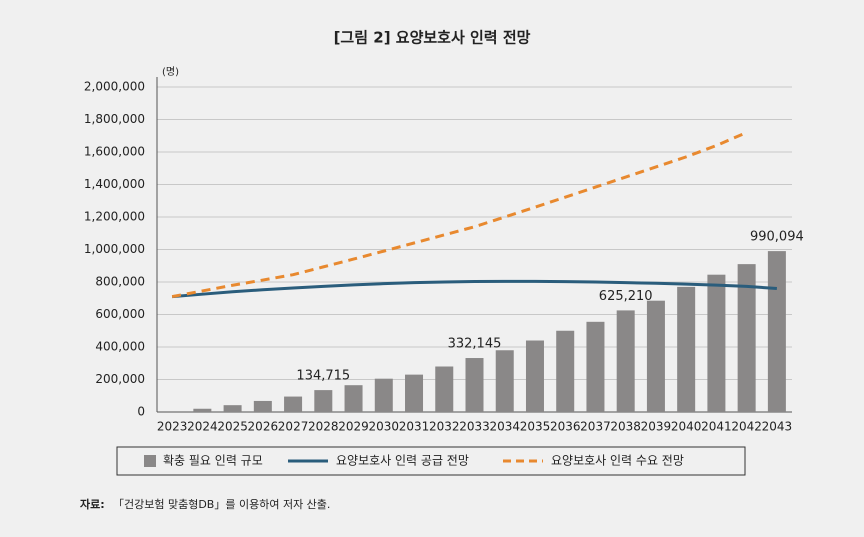 The width and height of the screenshot is (864, 537). I want to click on source-label: 자료:, so click(92, 504).